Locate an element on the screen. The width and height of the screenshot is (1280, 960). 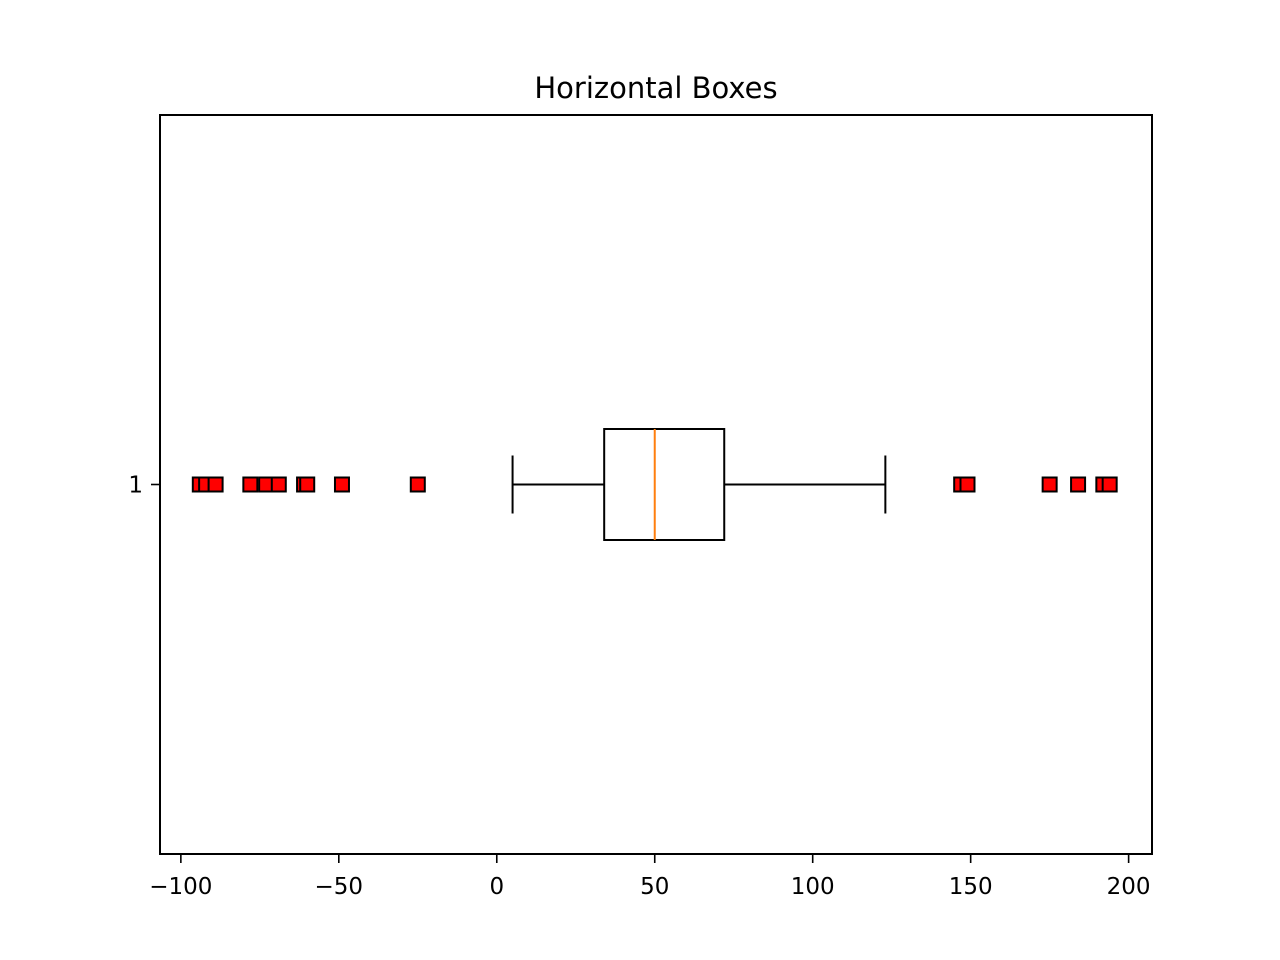
x-tick-label: 100 is located at coordinates (813, 887).